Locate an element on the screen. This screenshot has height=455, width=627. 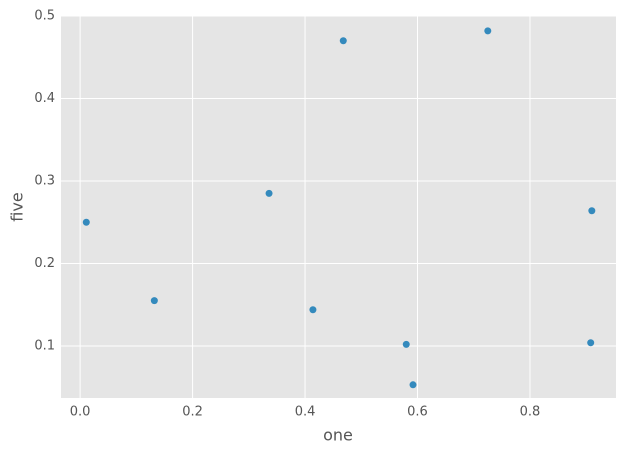
y-axis-label: five is located at coordinates (17, 206).